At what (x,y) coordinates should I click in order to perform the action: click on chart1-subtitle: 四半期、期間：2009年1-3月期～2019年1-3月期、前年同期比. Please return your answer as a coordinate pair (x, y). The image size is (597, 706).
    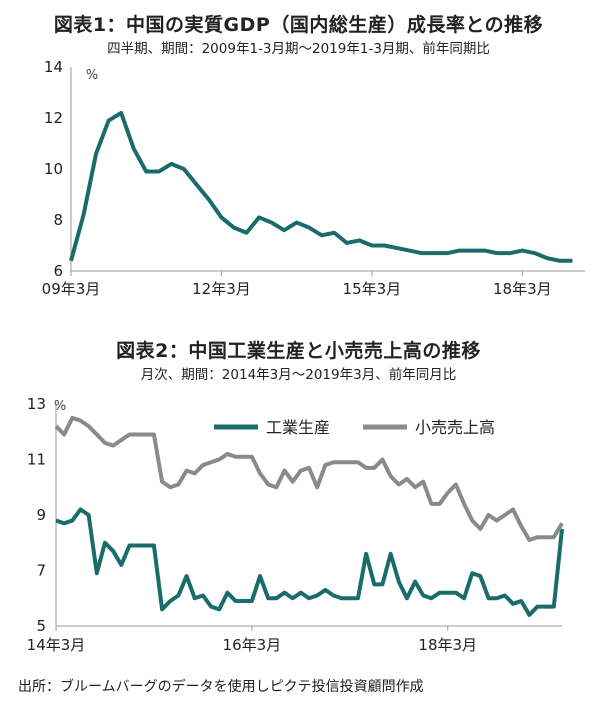
    Looking at the image, I should click on (298, 49).